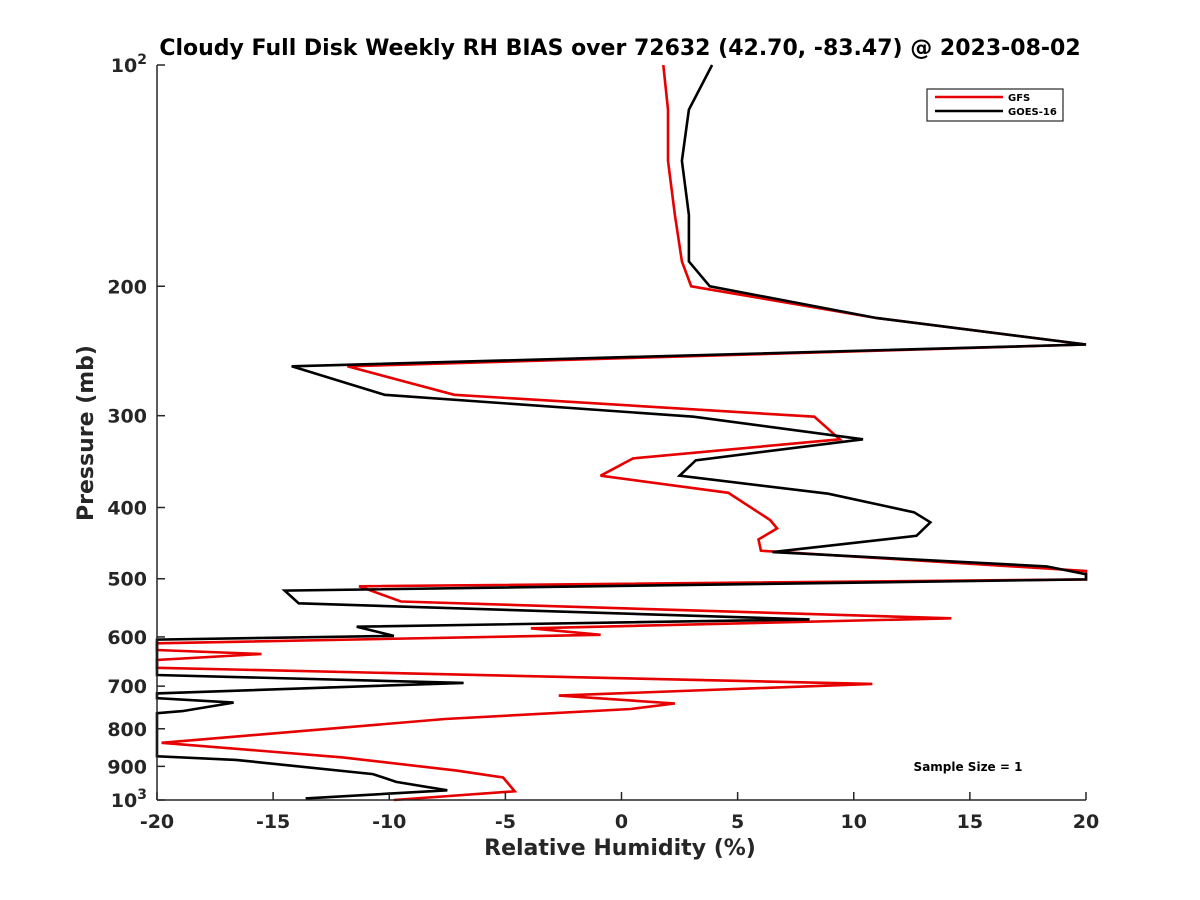 Image resolution: width=1200 pixels, height=900 pixels. What do you see at coordinates (136, 432) in the screenshot?
I see `y-axis-ticks: 10² 200 300 400 500 600 700 800 900 10³` at bounding box center [136, 432].